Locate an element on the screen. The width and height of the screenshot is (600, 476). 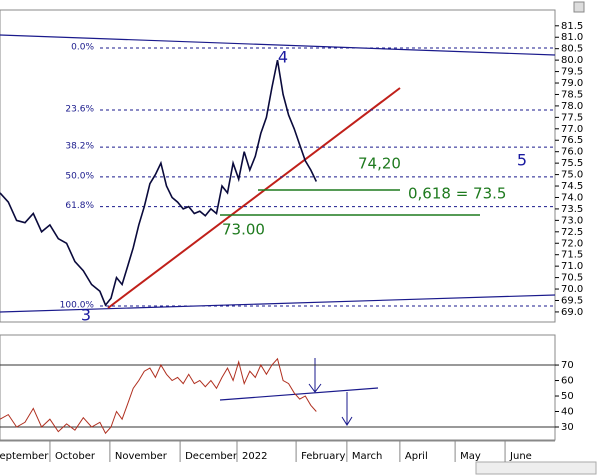
fib-label: 61.8% is located at coordinates (79, 206).